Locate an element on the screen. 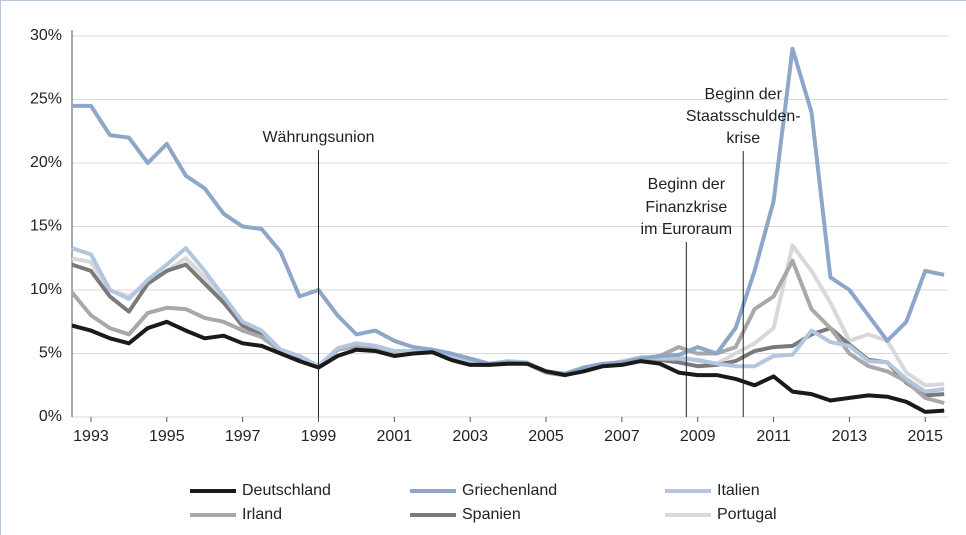 This screenshot has width=966, height=535. annotation-text: im Euroraum is located at coordinates (687, 229).